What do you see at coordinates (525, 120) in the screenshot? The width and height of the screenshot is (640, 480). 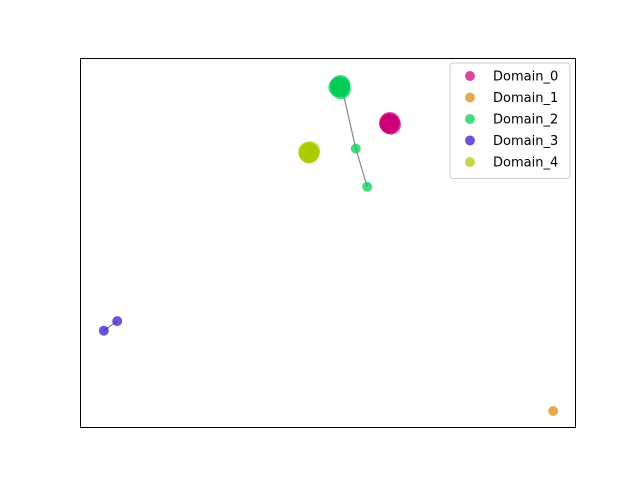 I see `legend-label-domain-2: Domain_2` at bounding box center [525, 120].